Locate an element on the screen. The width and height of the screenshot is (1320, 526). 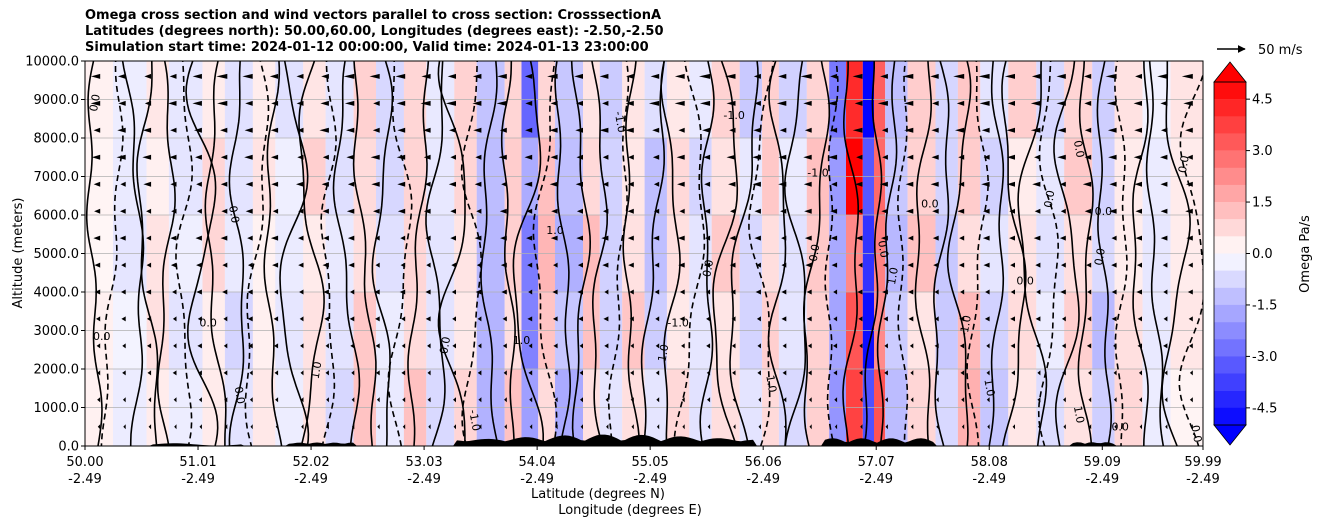
vector-key-label: 50 m/s is located at coordinates (1280, 50).